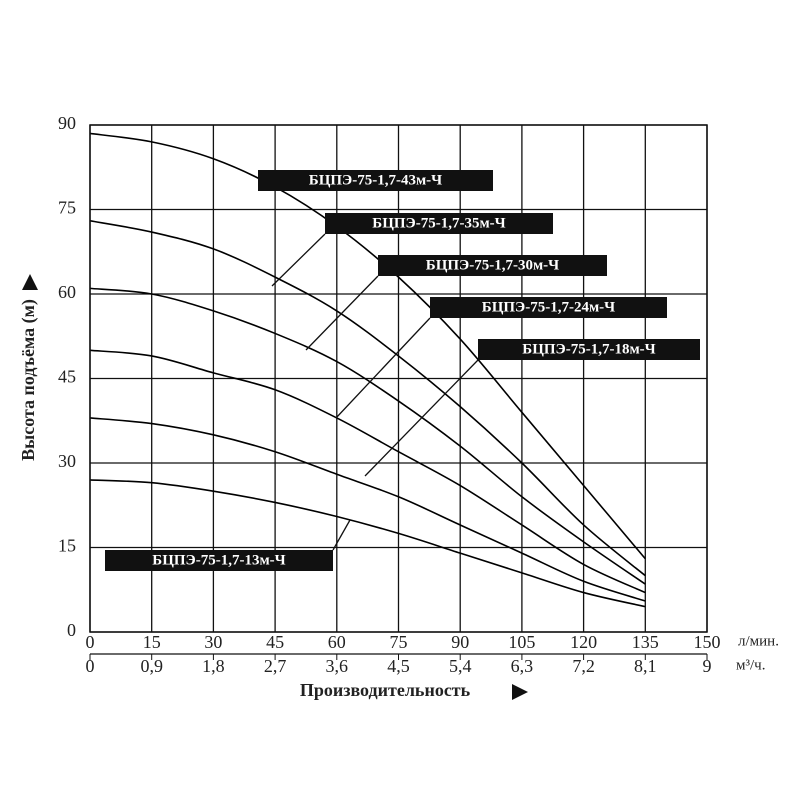  I want to click on x-tick-label: 45, so click(275, 642).